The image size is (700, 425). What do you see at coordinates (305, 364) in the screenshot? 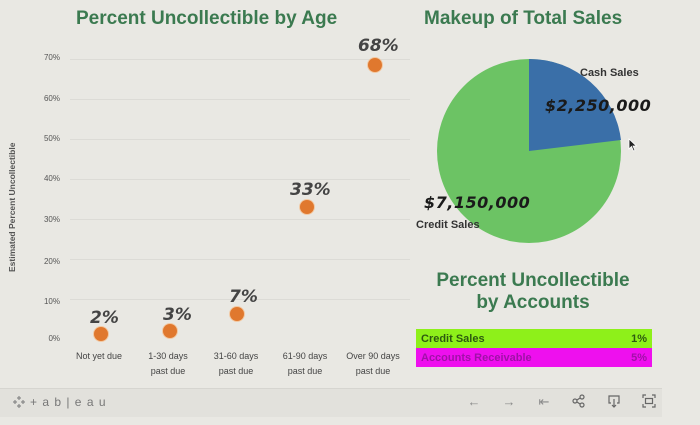
I see `x-label-61-90: 61-90 days past due` at bounding box center [305, 364].